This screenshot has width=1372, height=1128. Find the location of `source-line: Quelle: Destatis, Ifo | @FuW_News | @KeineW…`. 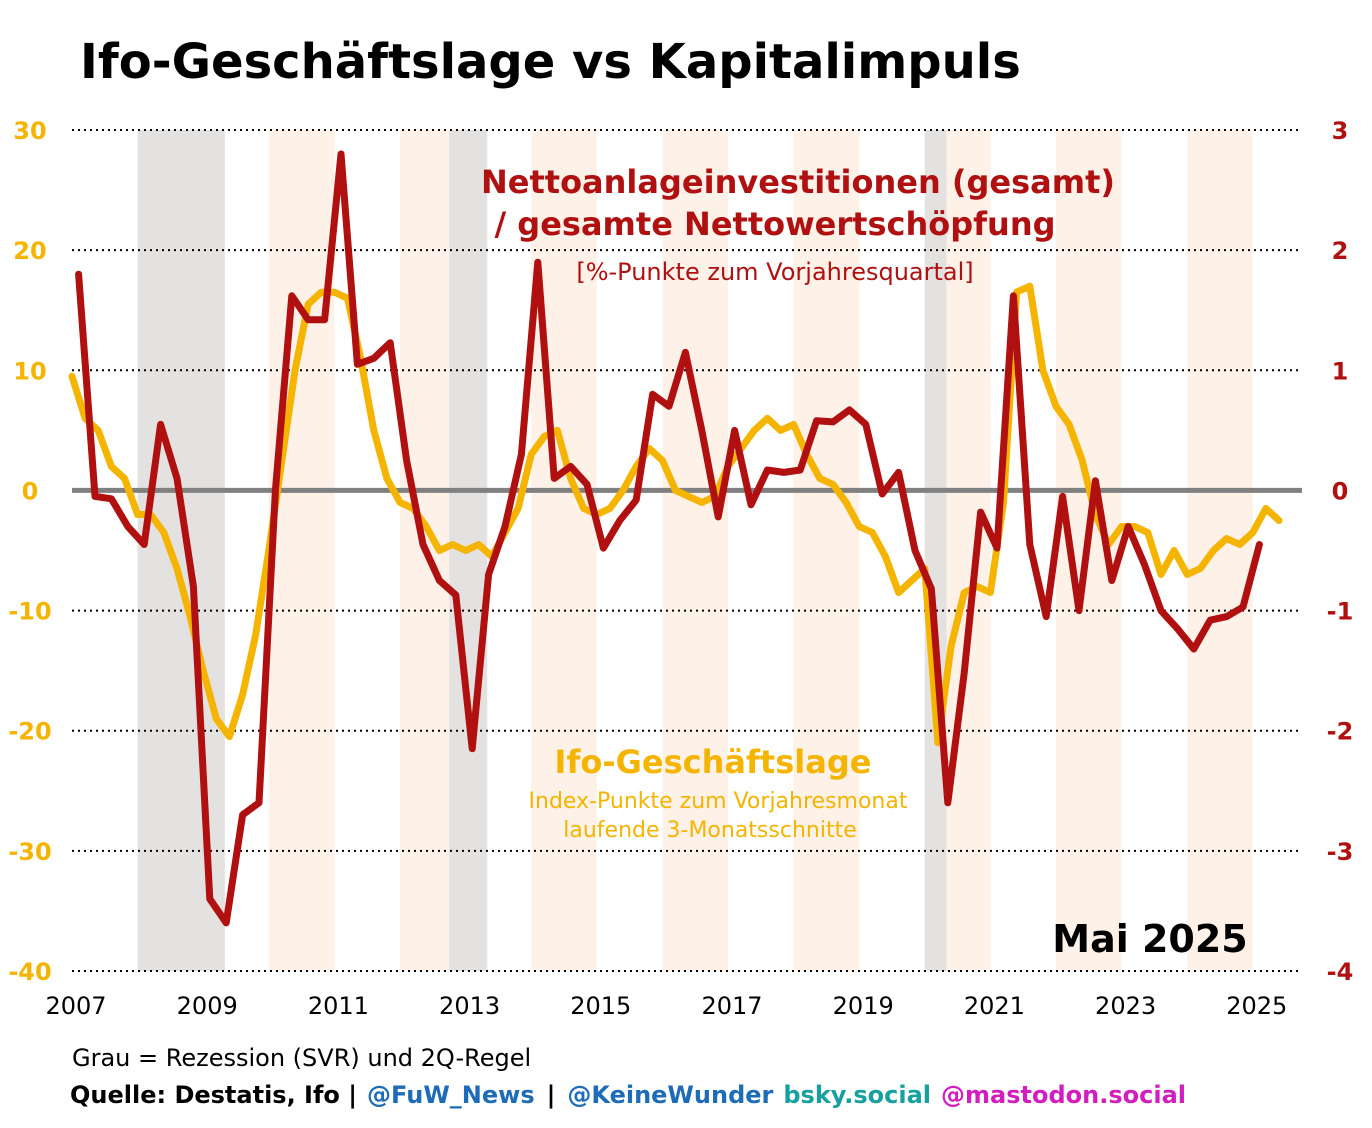

source-line: Quelle: Destatis, Ifo | @FuW_News | @KeineW… is located at coordinates (628, 1095).